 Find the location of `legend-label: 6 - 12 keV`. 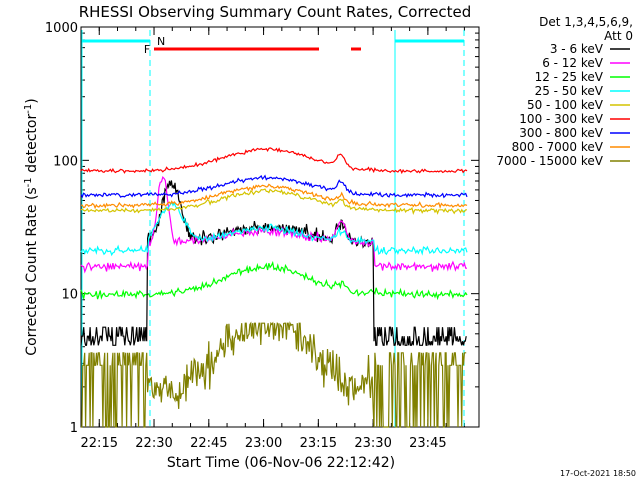

legend-label: 6 - 12 keV is located at coordinates (573, 63).